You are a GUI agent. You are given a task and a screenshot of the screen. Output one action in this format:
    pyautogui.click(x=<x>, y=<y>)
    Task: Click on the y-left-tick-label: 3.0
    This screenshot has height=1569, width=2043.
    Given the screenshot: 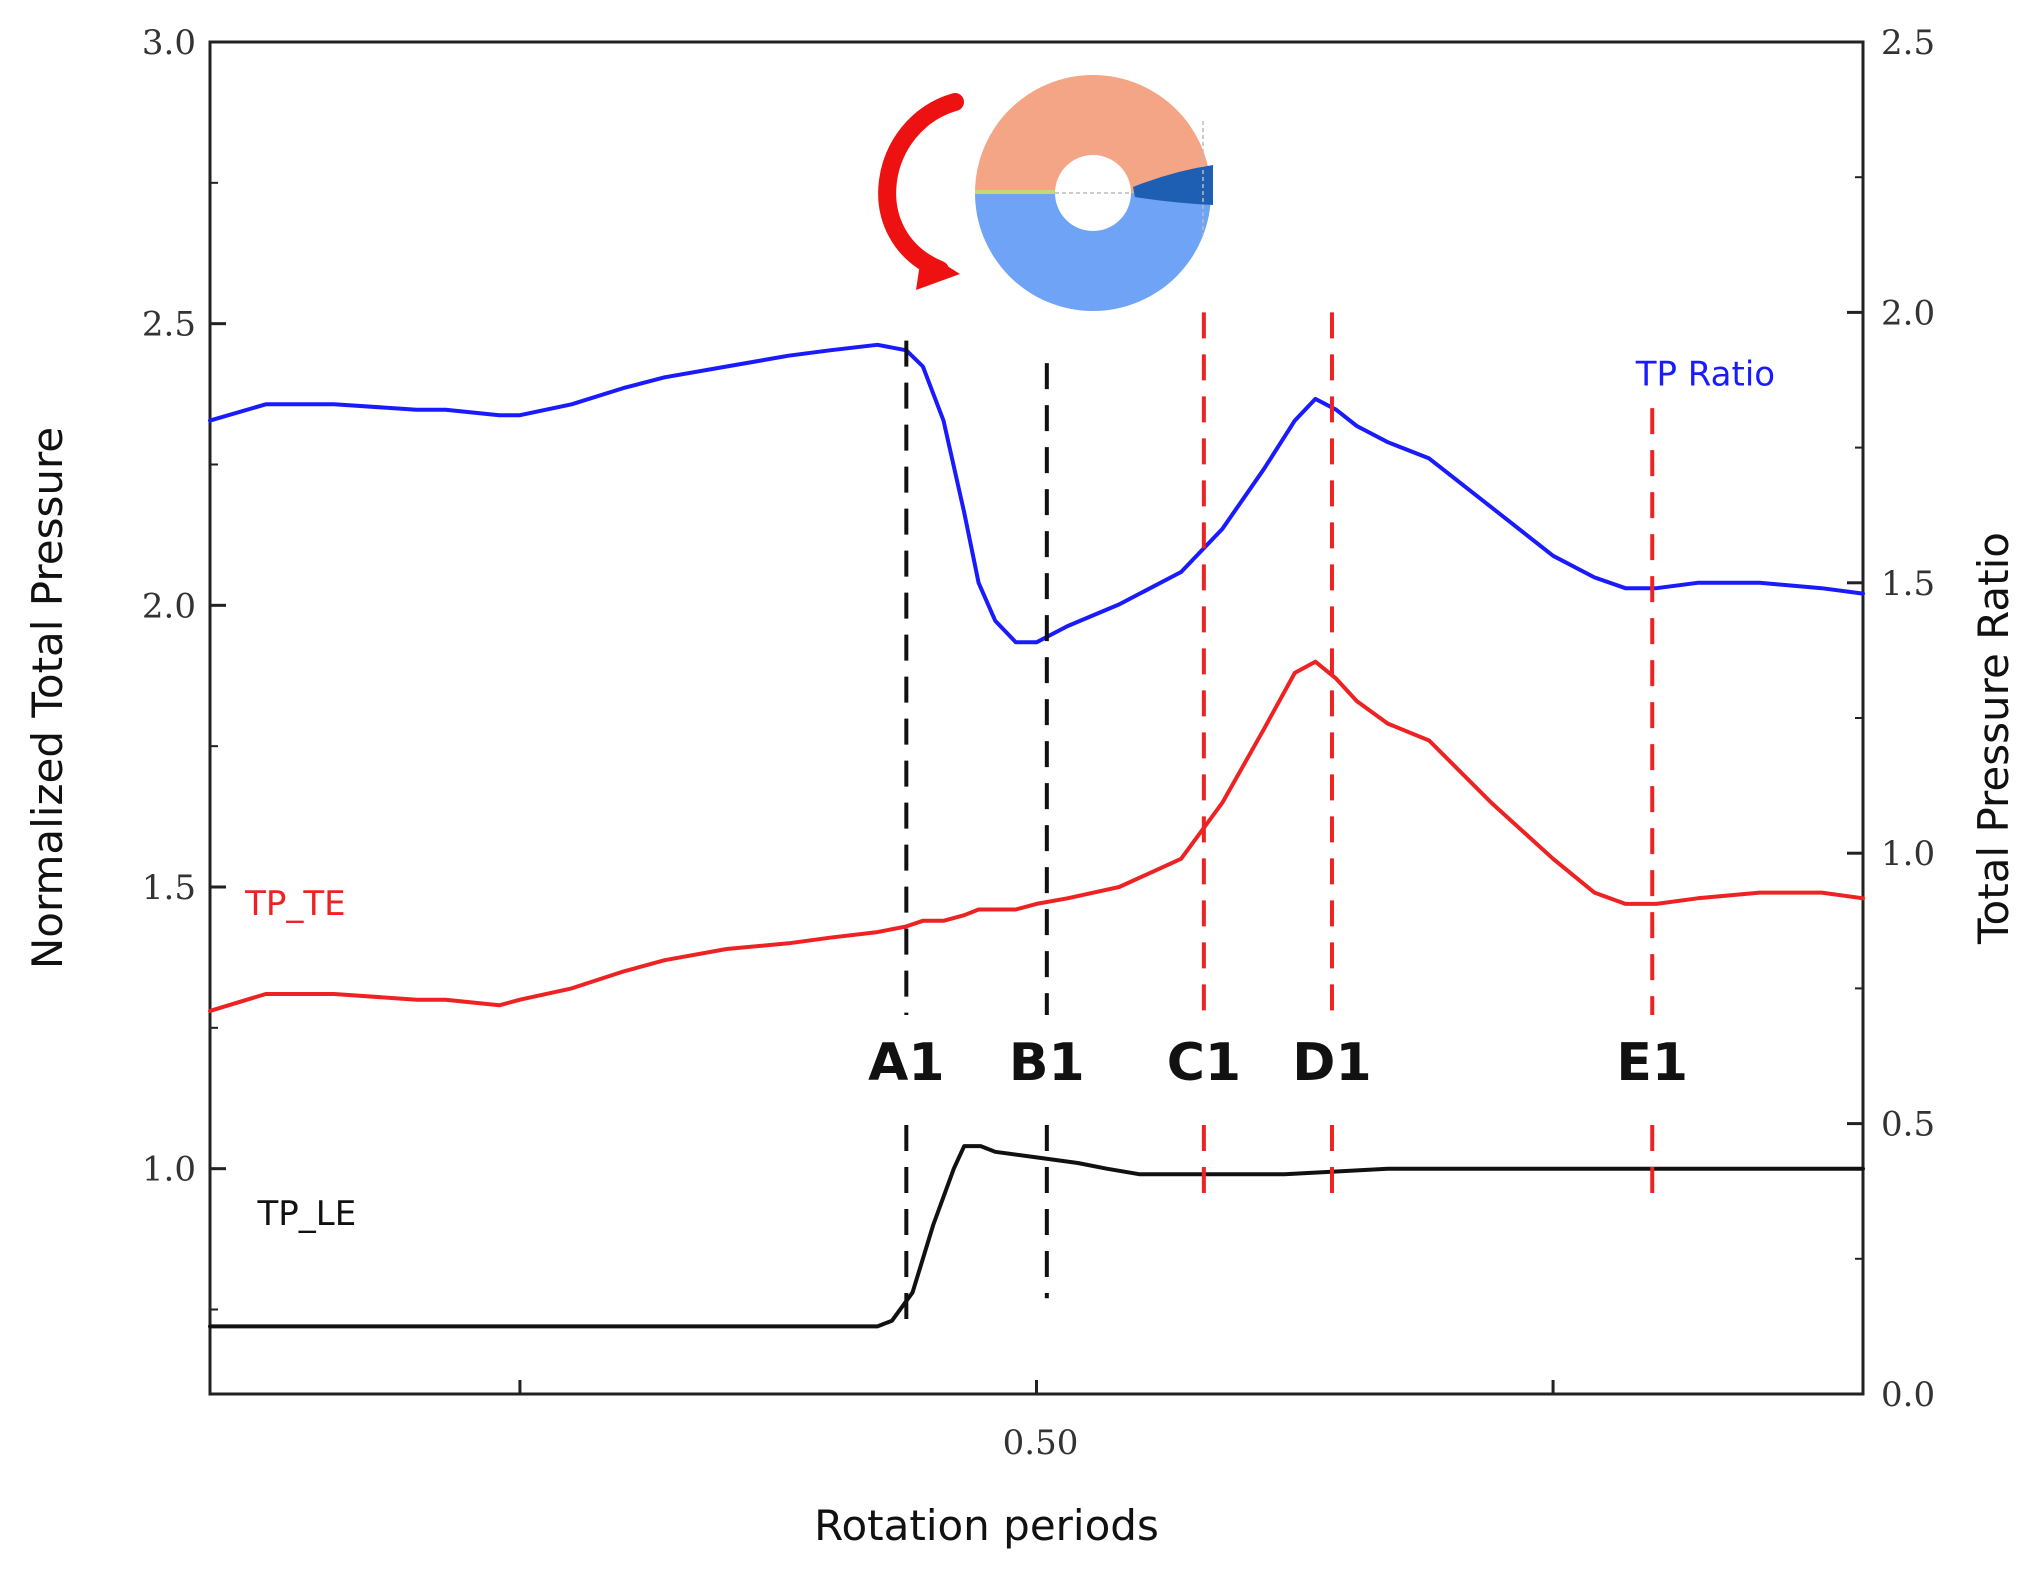 What is the action you would take?
    pyautogui.click(x=169, y=43)
    